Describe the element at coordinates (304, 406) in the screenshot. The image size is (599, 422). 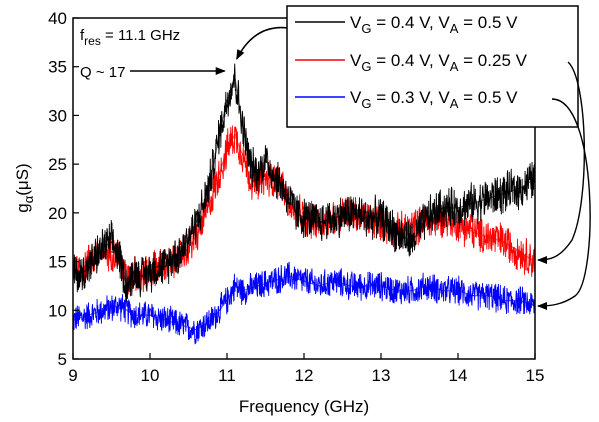
I see `x-axis-label: Frequency (GHz)` at that location.